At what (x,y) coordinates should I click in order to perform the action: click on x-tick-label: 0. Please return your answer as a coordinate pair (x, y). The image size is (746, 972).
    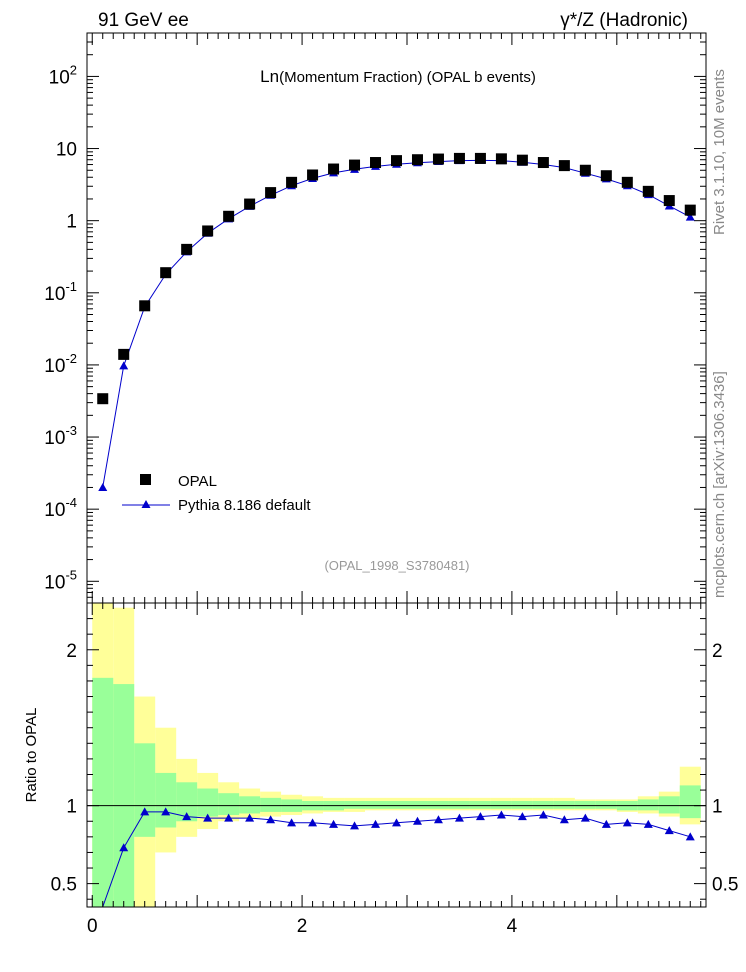
    Looking at the image, I should click on (92, 926).